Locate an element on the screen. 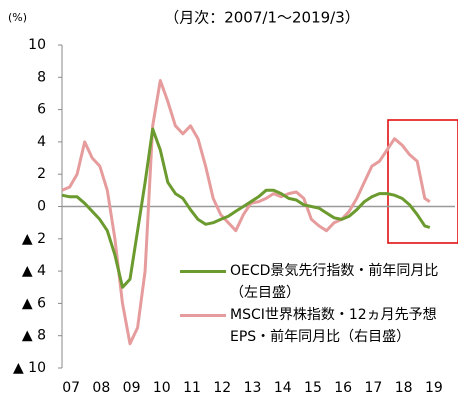 The height and width of the screenshot is (404, 458). x-tick-label: 07 is located at coordinates (71, 388).